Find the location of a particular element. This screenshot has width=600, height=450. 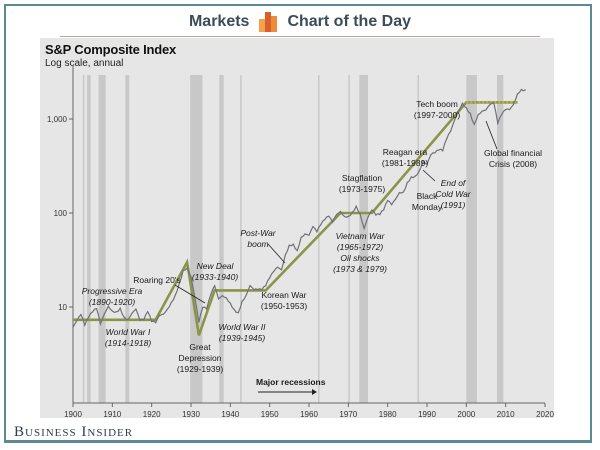

annotation-text: (1981-1989) is located at coordinates (405, 163).